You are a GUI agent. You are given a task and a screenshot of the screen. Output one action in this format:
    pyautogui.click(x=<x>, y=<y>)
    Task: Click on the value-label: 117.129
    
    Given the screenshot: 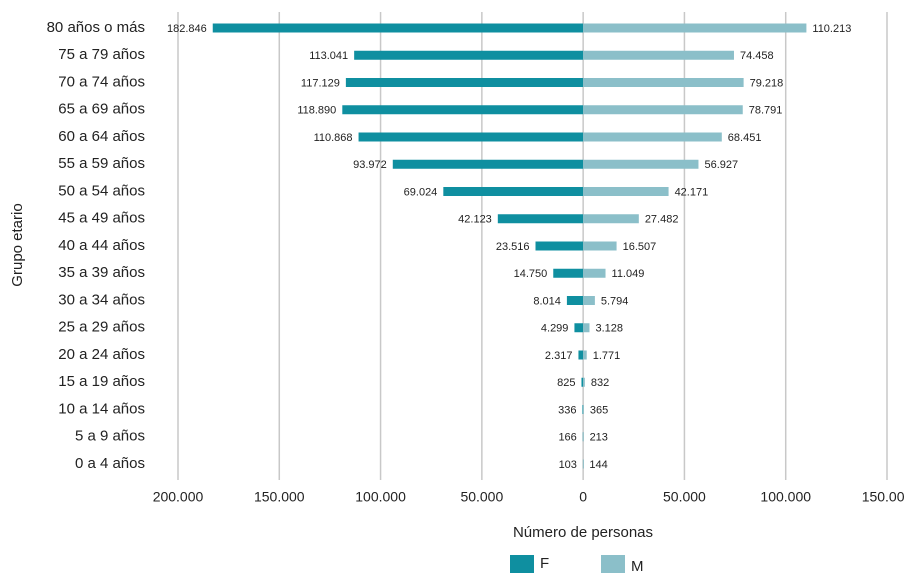 What is the action you would take?
    pyautogui.click(x=320, y=83)
    